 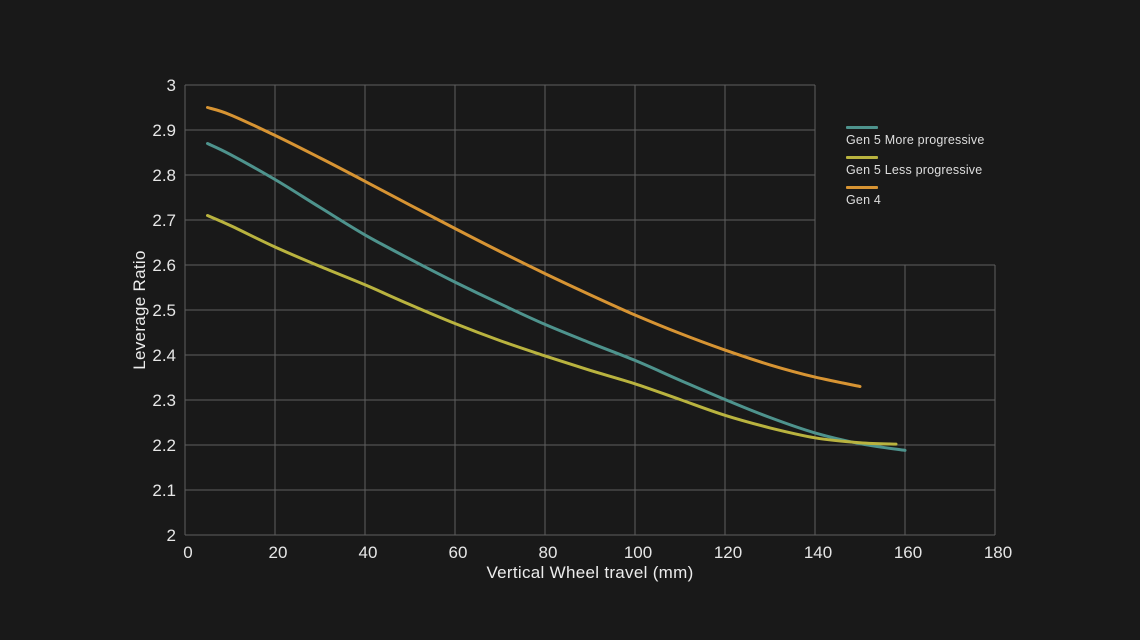 I want to click on y-axis-title: Leverage Ratio, so click(x=139, y=310).